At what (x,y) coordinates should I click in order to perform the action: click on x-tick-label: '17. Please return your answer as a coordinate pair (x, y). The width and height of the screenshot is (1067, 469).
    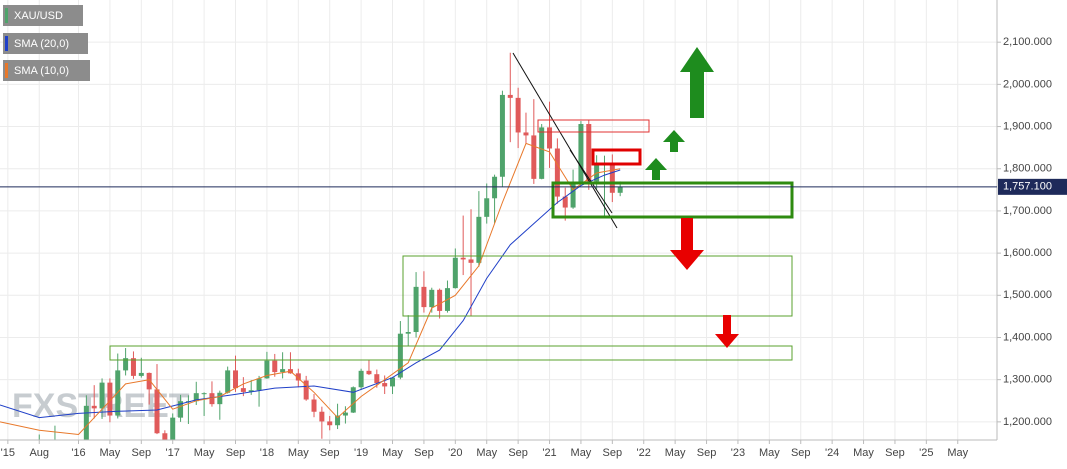
    Looking at the image, I should click on (173, 453).